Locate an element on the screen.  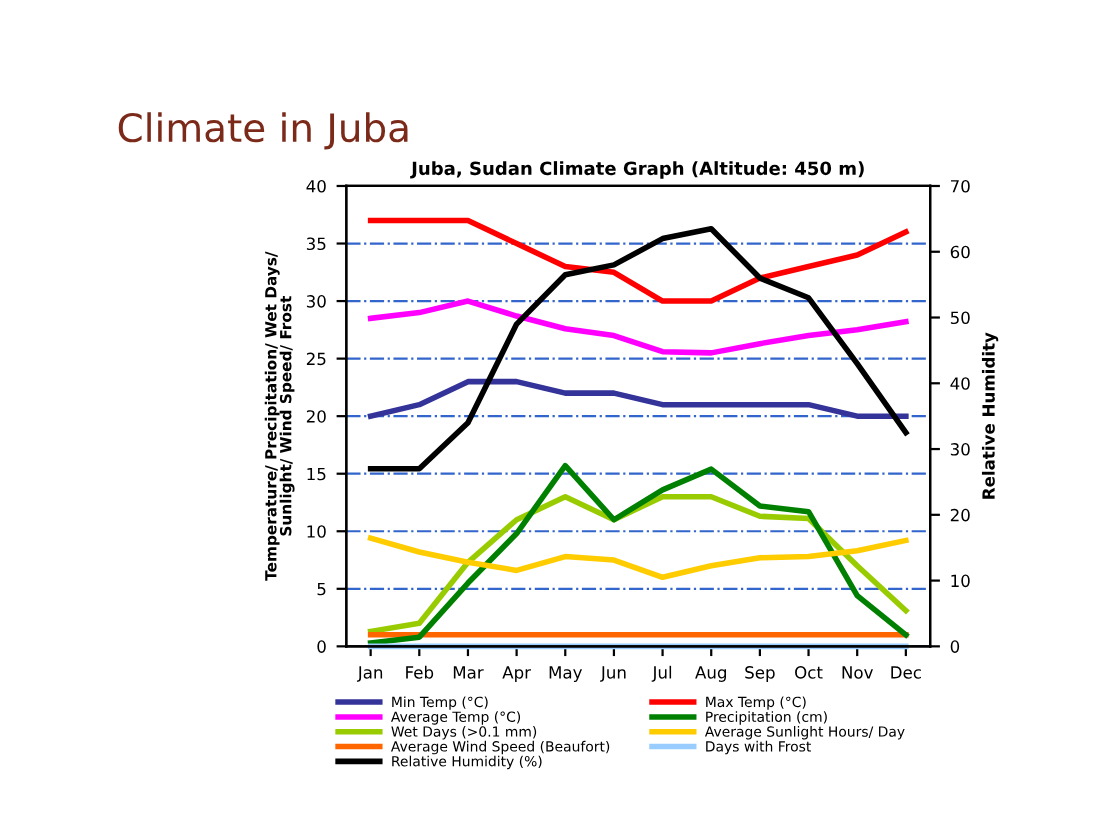
y-tick-label: 10 is located at coordinates (316, 531).